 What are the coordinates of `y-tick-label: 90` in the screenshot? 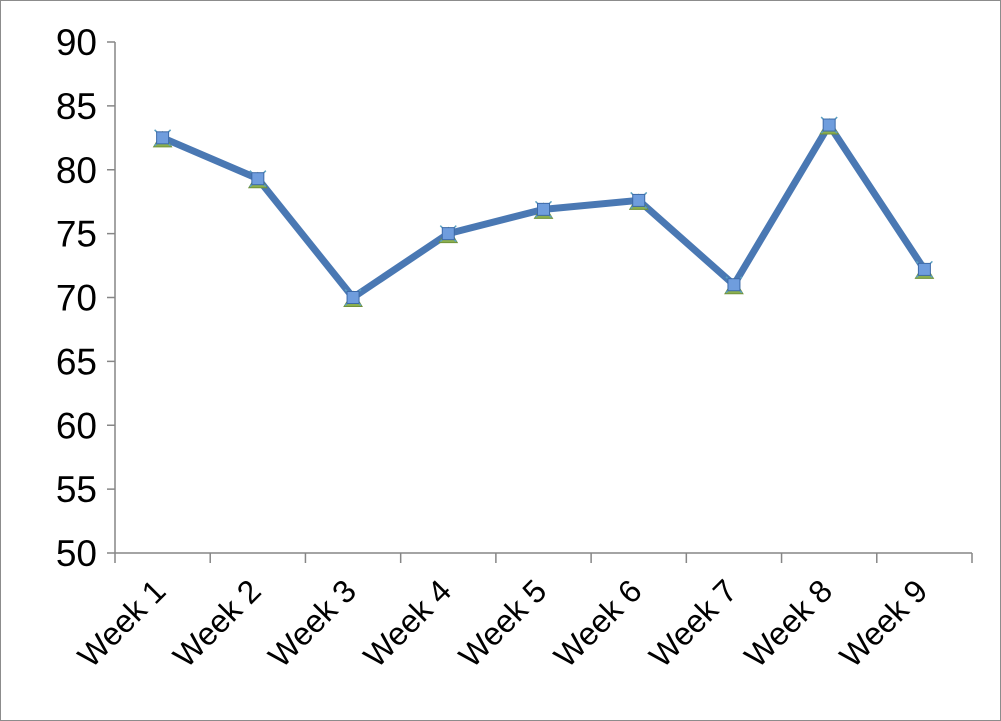 It's located at (76, 42).